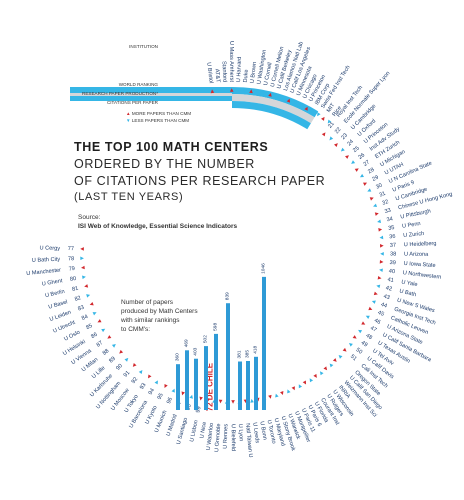 Image resolution: width=464 pixels, height=500 pixels. I want to click on institution-label-top: Rice, so click(338, 111).